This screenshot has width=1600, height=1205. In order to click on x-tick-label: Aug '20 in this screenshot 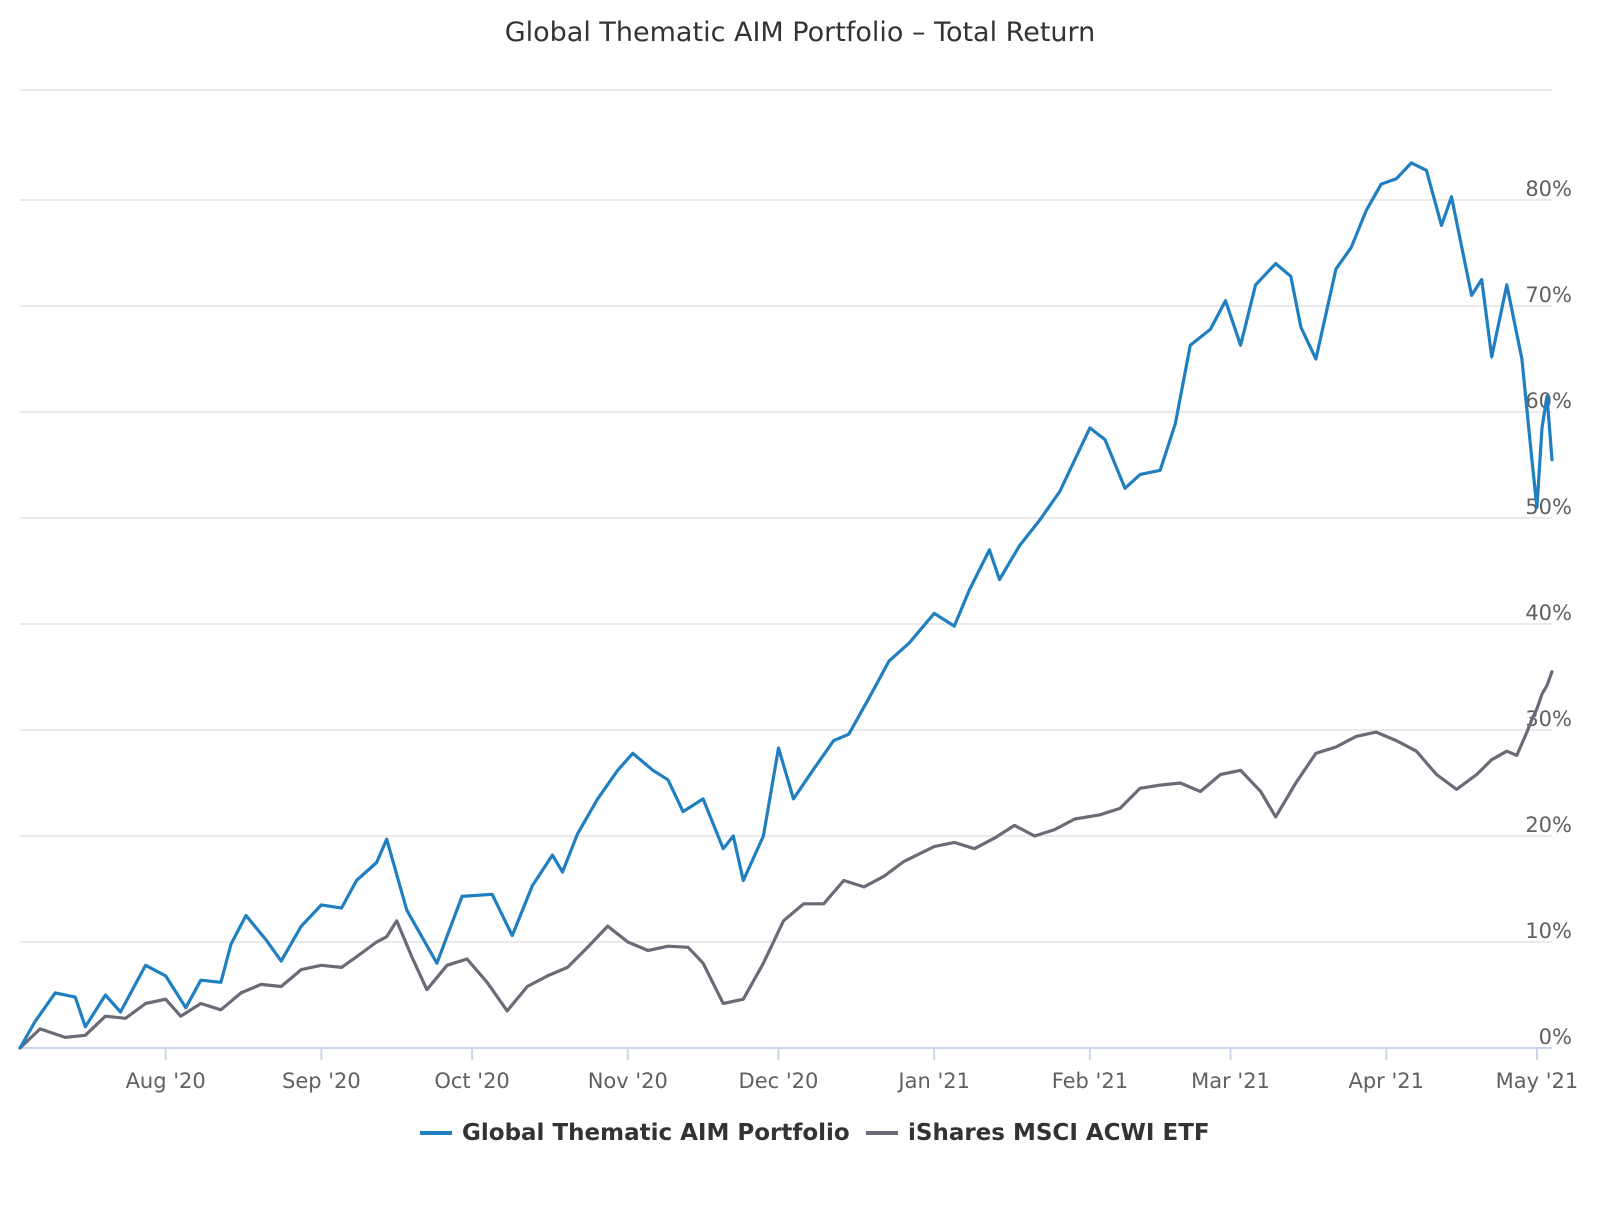, I will do `click(166, 1081)`.